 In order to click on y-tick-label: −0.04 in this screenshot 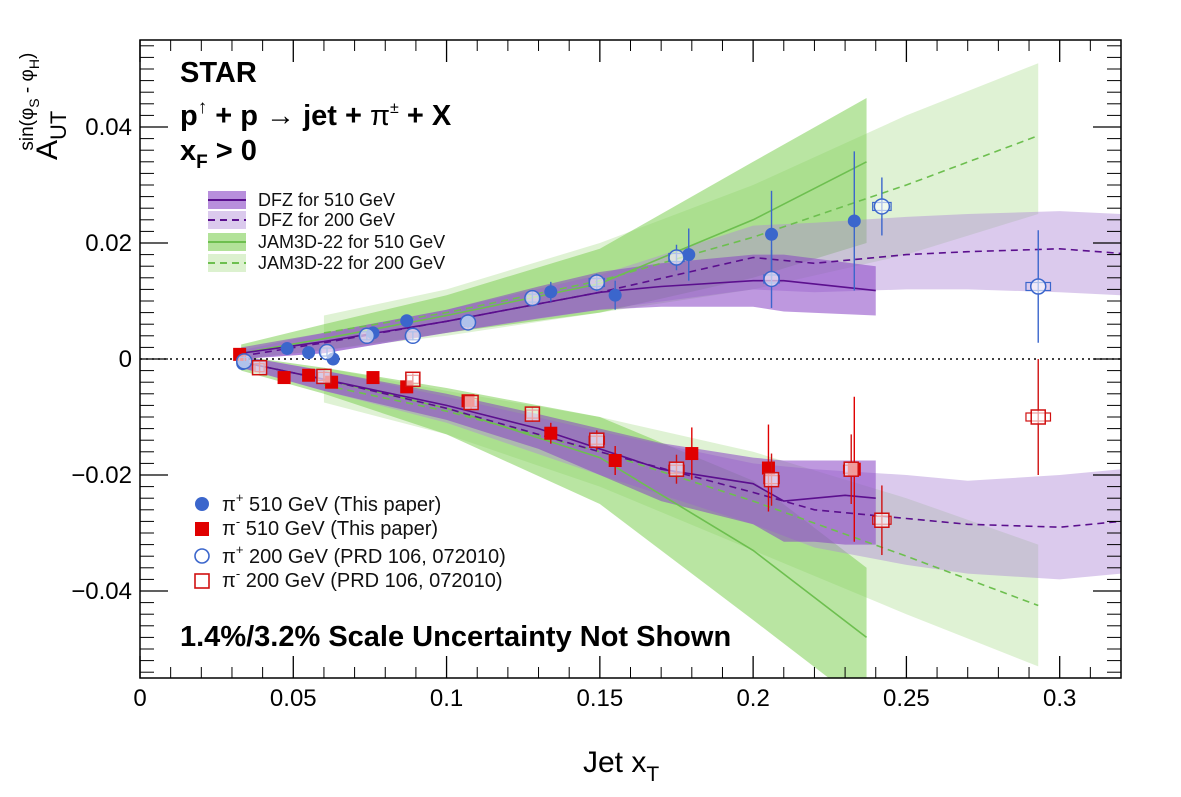, I will do `click(101, 591)`.